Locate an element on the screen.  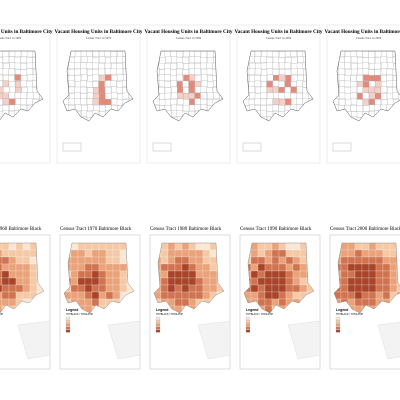
panel-subtitle: Census Tract in 1980 is located at coordinates (189, 38).